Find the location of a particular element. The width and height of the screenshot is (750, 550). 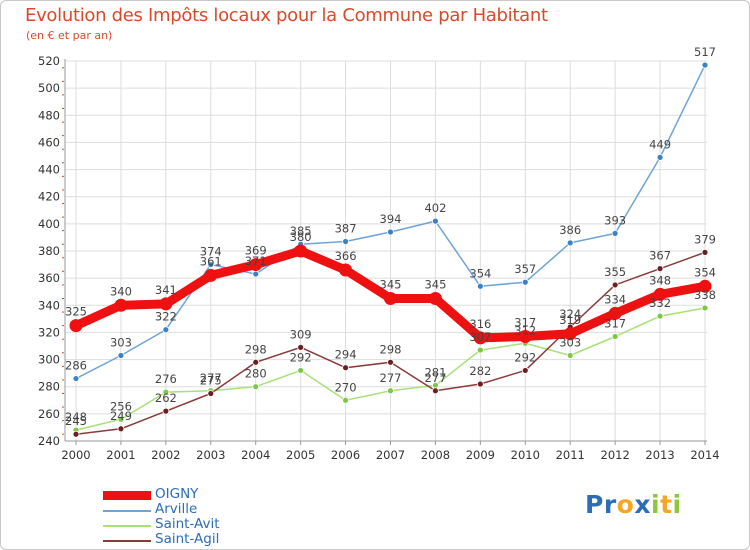

legend-label: Arville is located at coordinates (176, 509).